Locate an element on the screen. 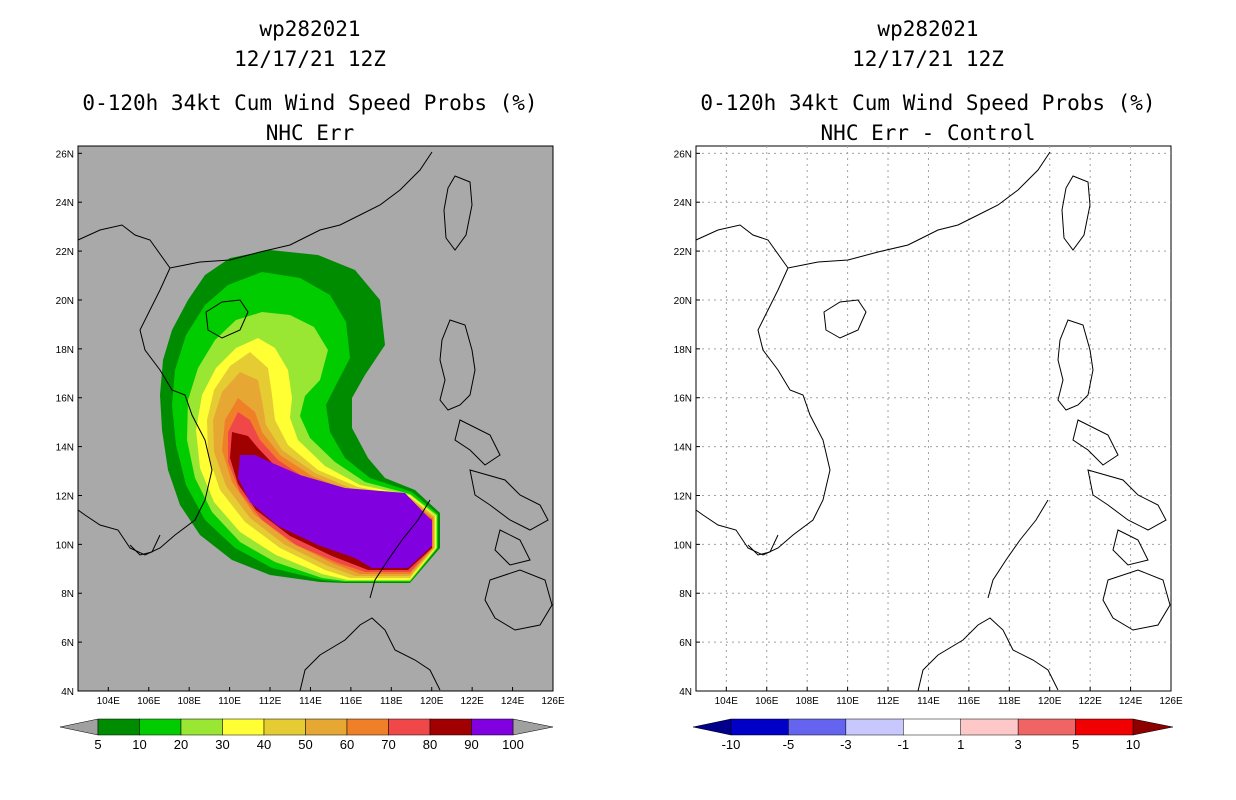 This screenshot has height=800, width=1236. right-title-product: 0-120h 34kt Cum Wind Speed Probs (%) is located at coordinates (928, 103).